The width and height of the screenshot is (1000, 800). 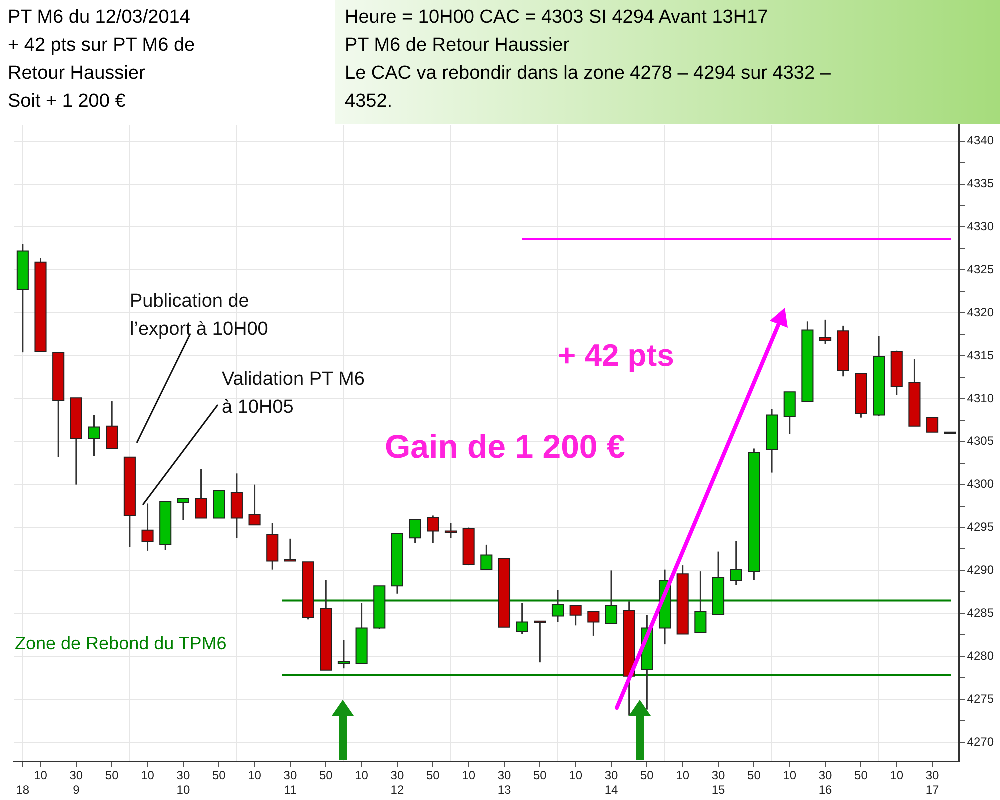 I want to click on x-tick-label: 30 16, so click(x=825, y=783).